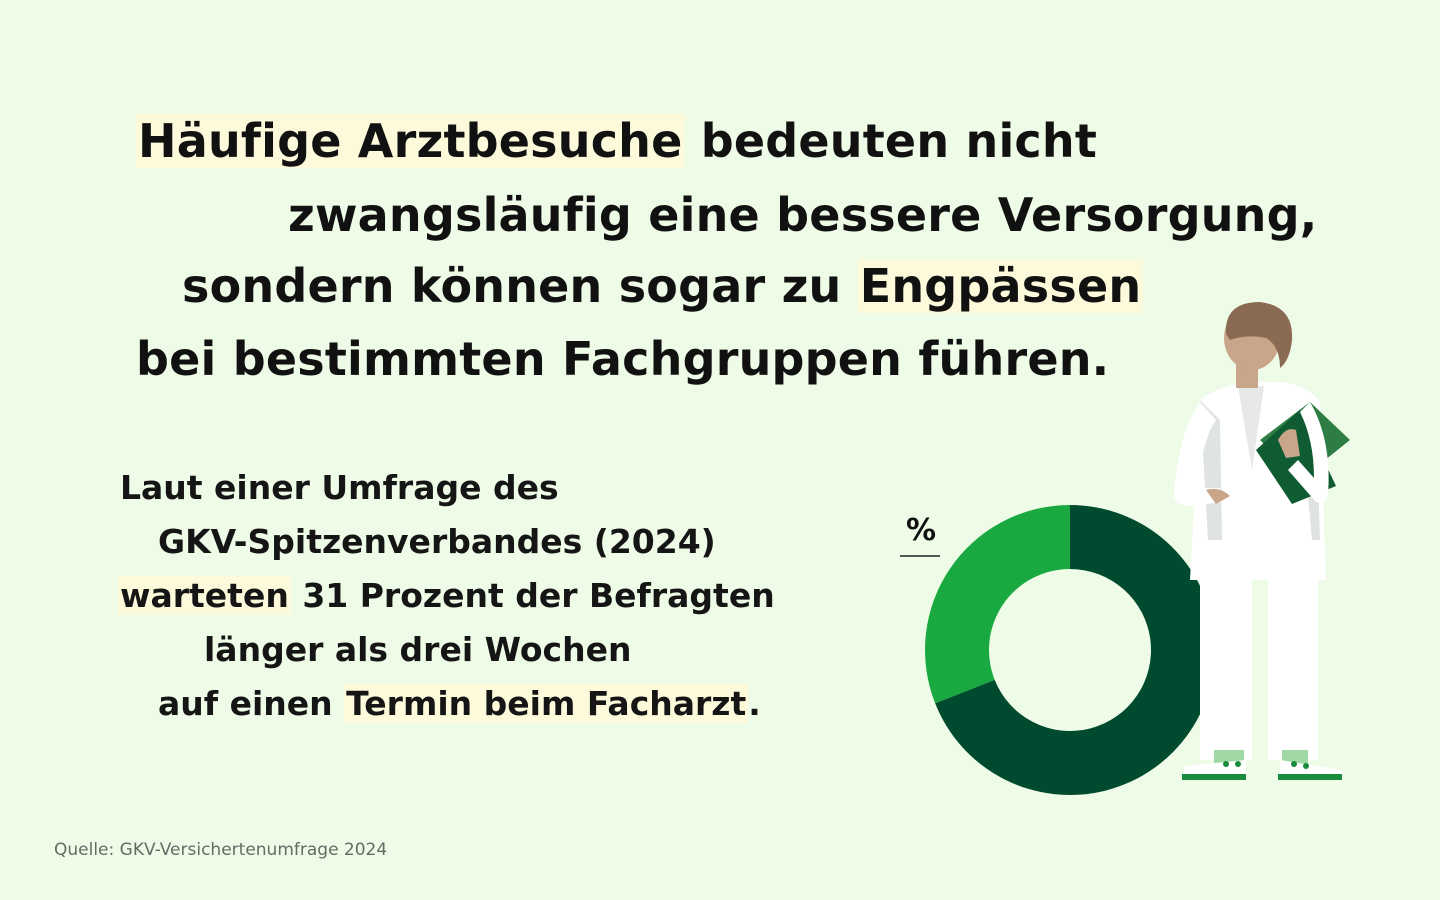 The width and height of the screenshot is (1440, 900). I want to click on headline-line-4: bei bestimmten Fachgruppen führen., so click(622, 359).